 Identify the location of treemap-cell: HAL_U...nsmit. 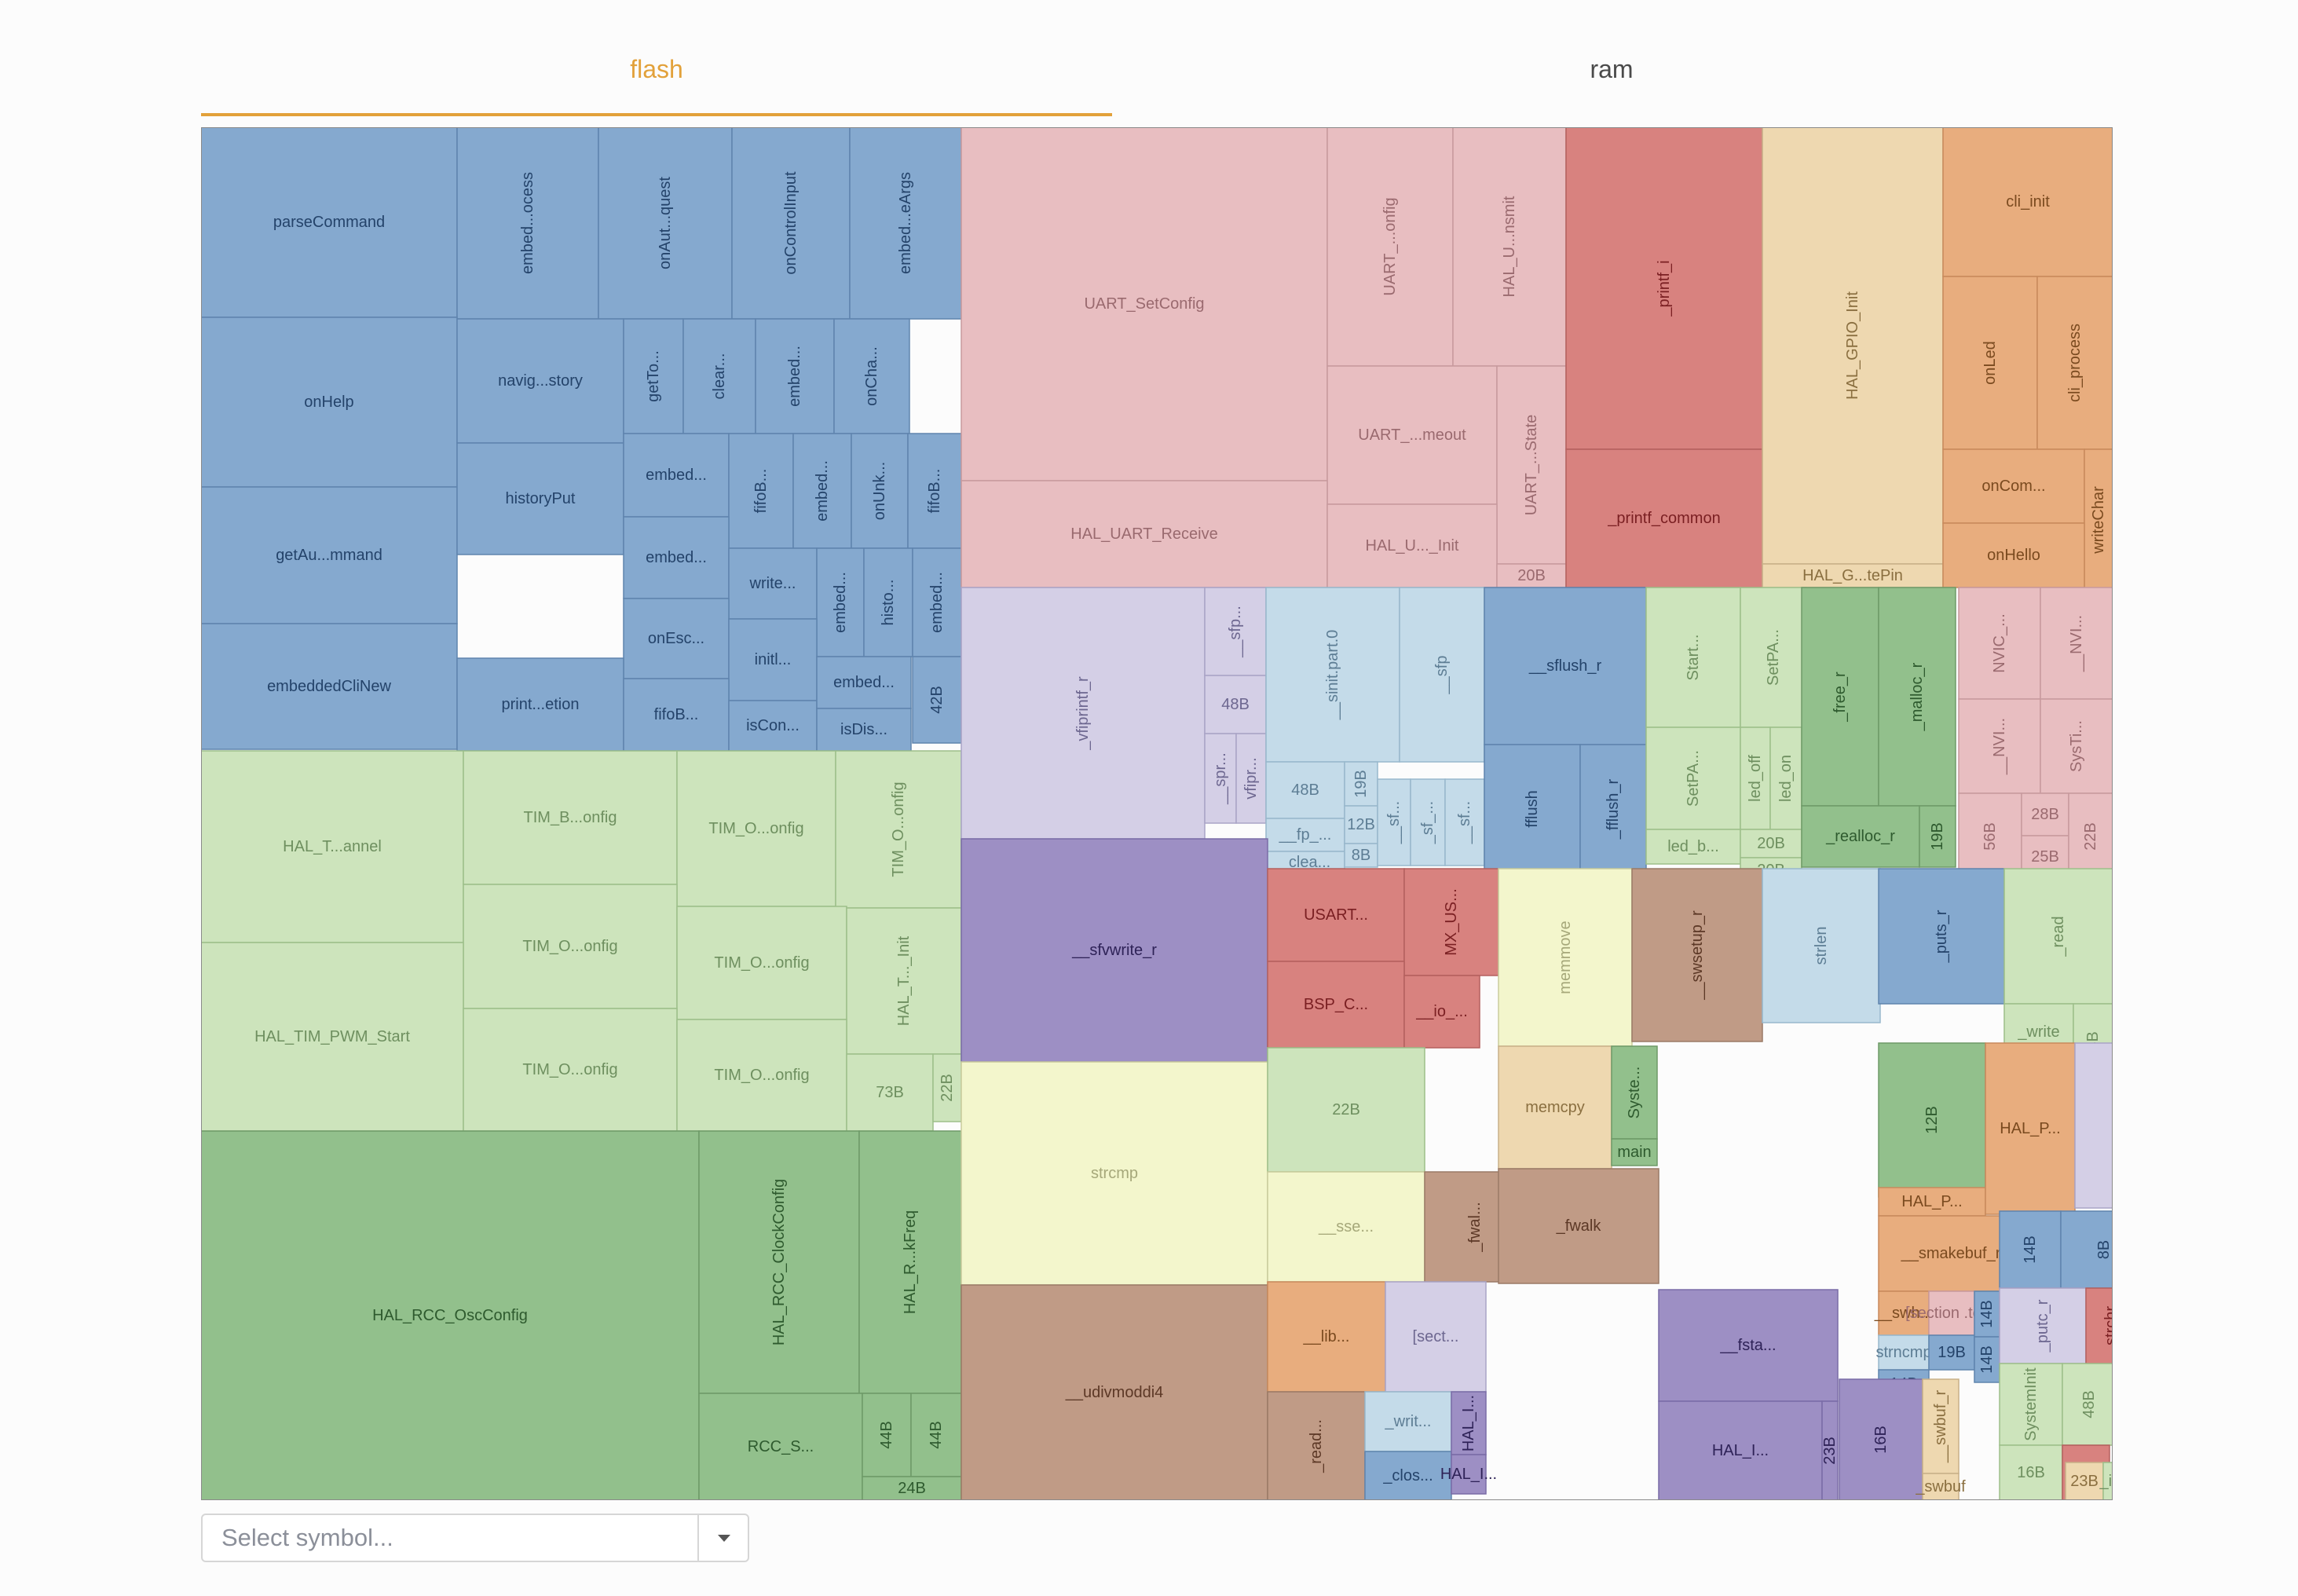
(1509, 247).